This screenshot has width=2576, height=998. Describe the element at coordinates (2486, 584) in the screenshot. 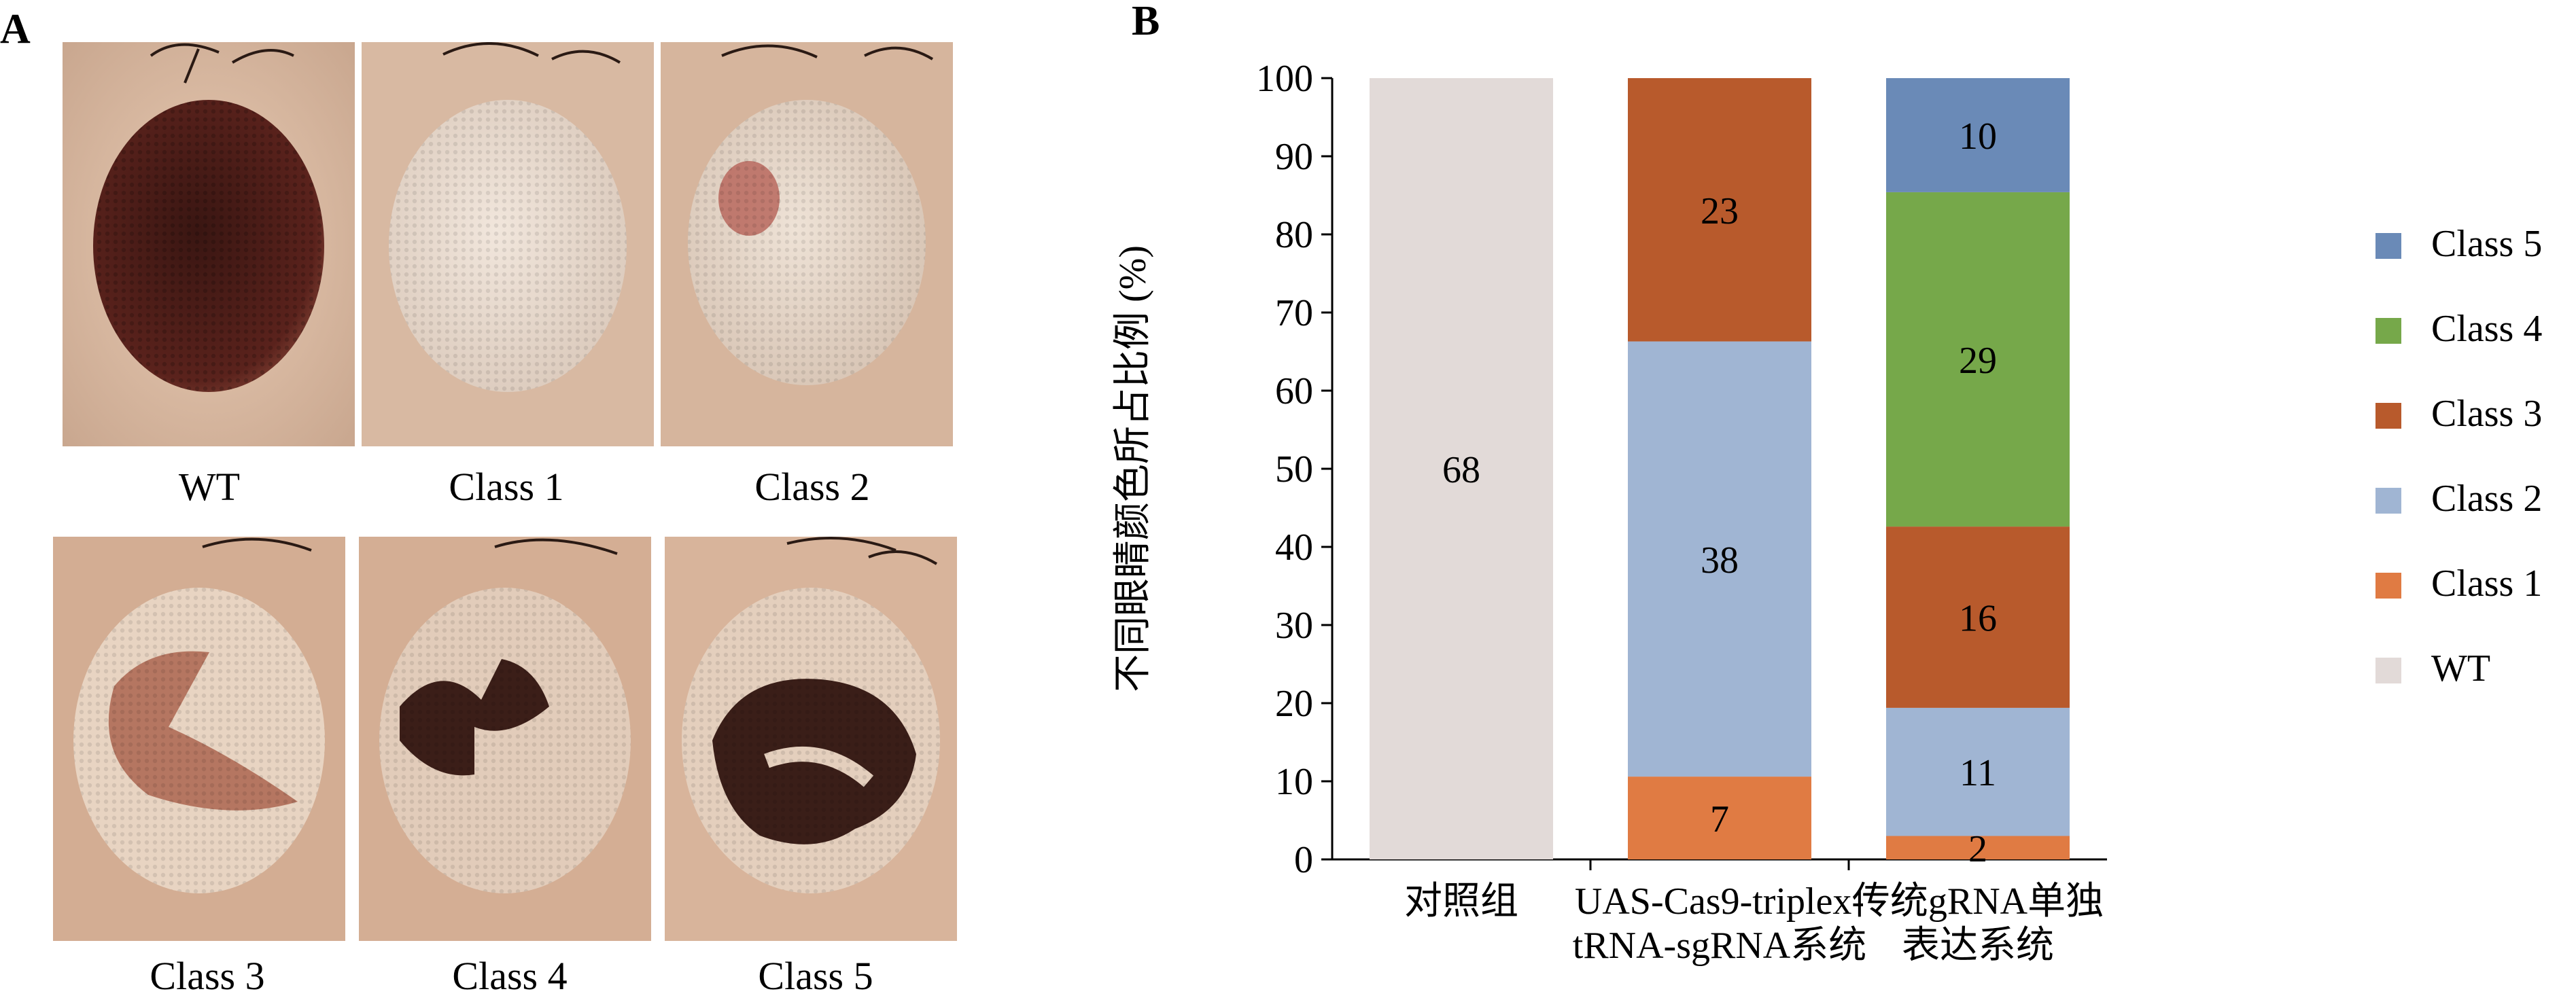

I see `legend-label: Class 1` at that location.